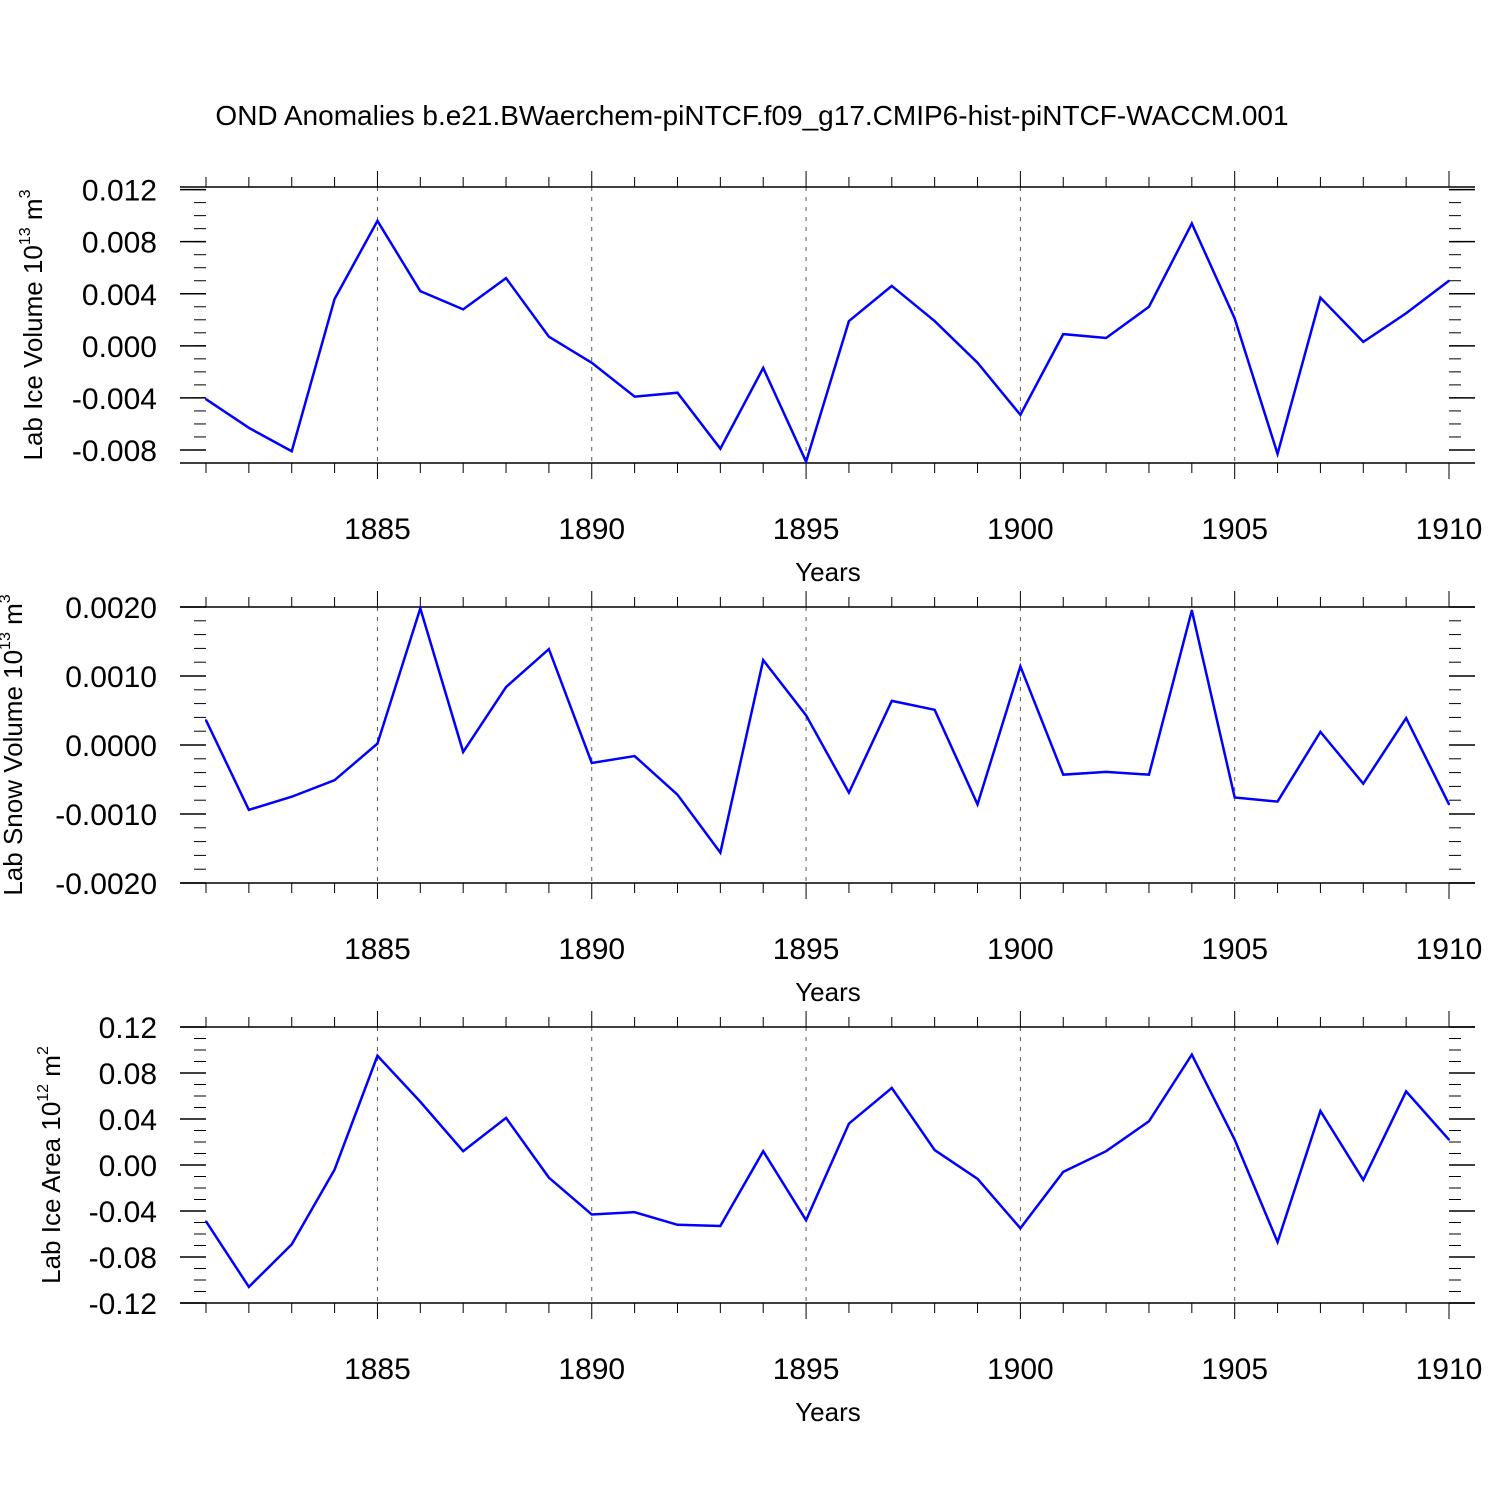 This screenshot has width=1500, height=1500. I want to click on x-tick-label: 1890, so click(591, 529).